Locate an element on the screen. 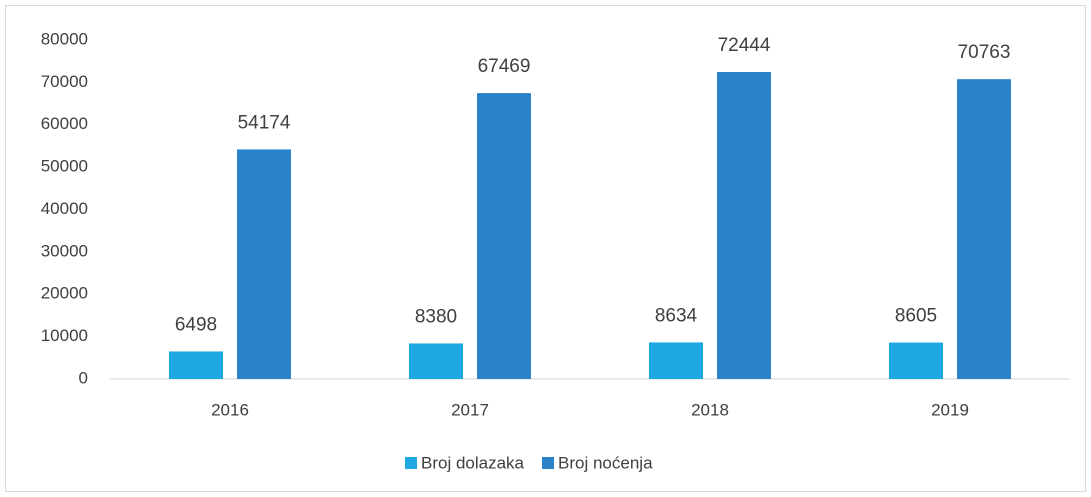 The image size is (1091, 497). x-tick-label: 2017 is located at coordinates (470, 409).